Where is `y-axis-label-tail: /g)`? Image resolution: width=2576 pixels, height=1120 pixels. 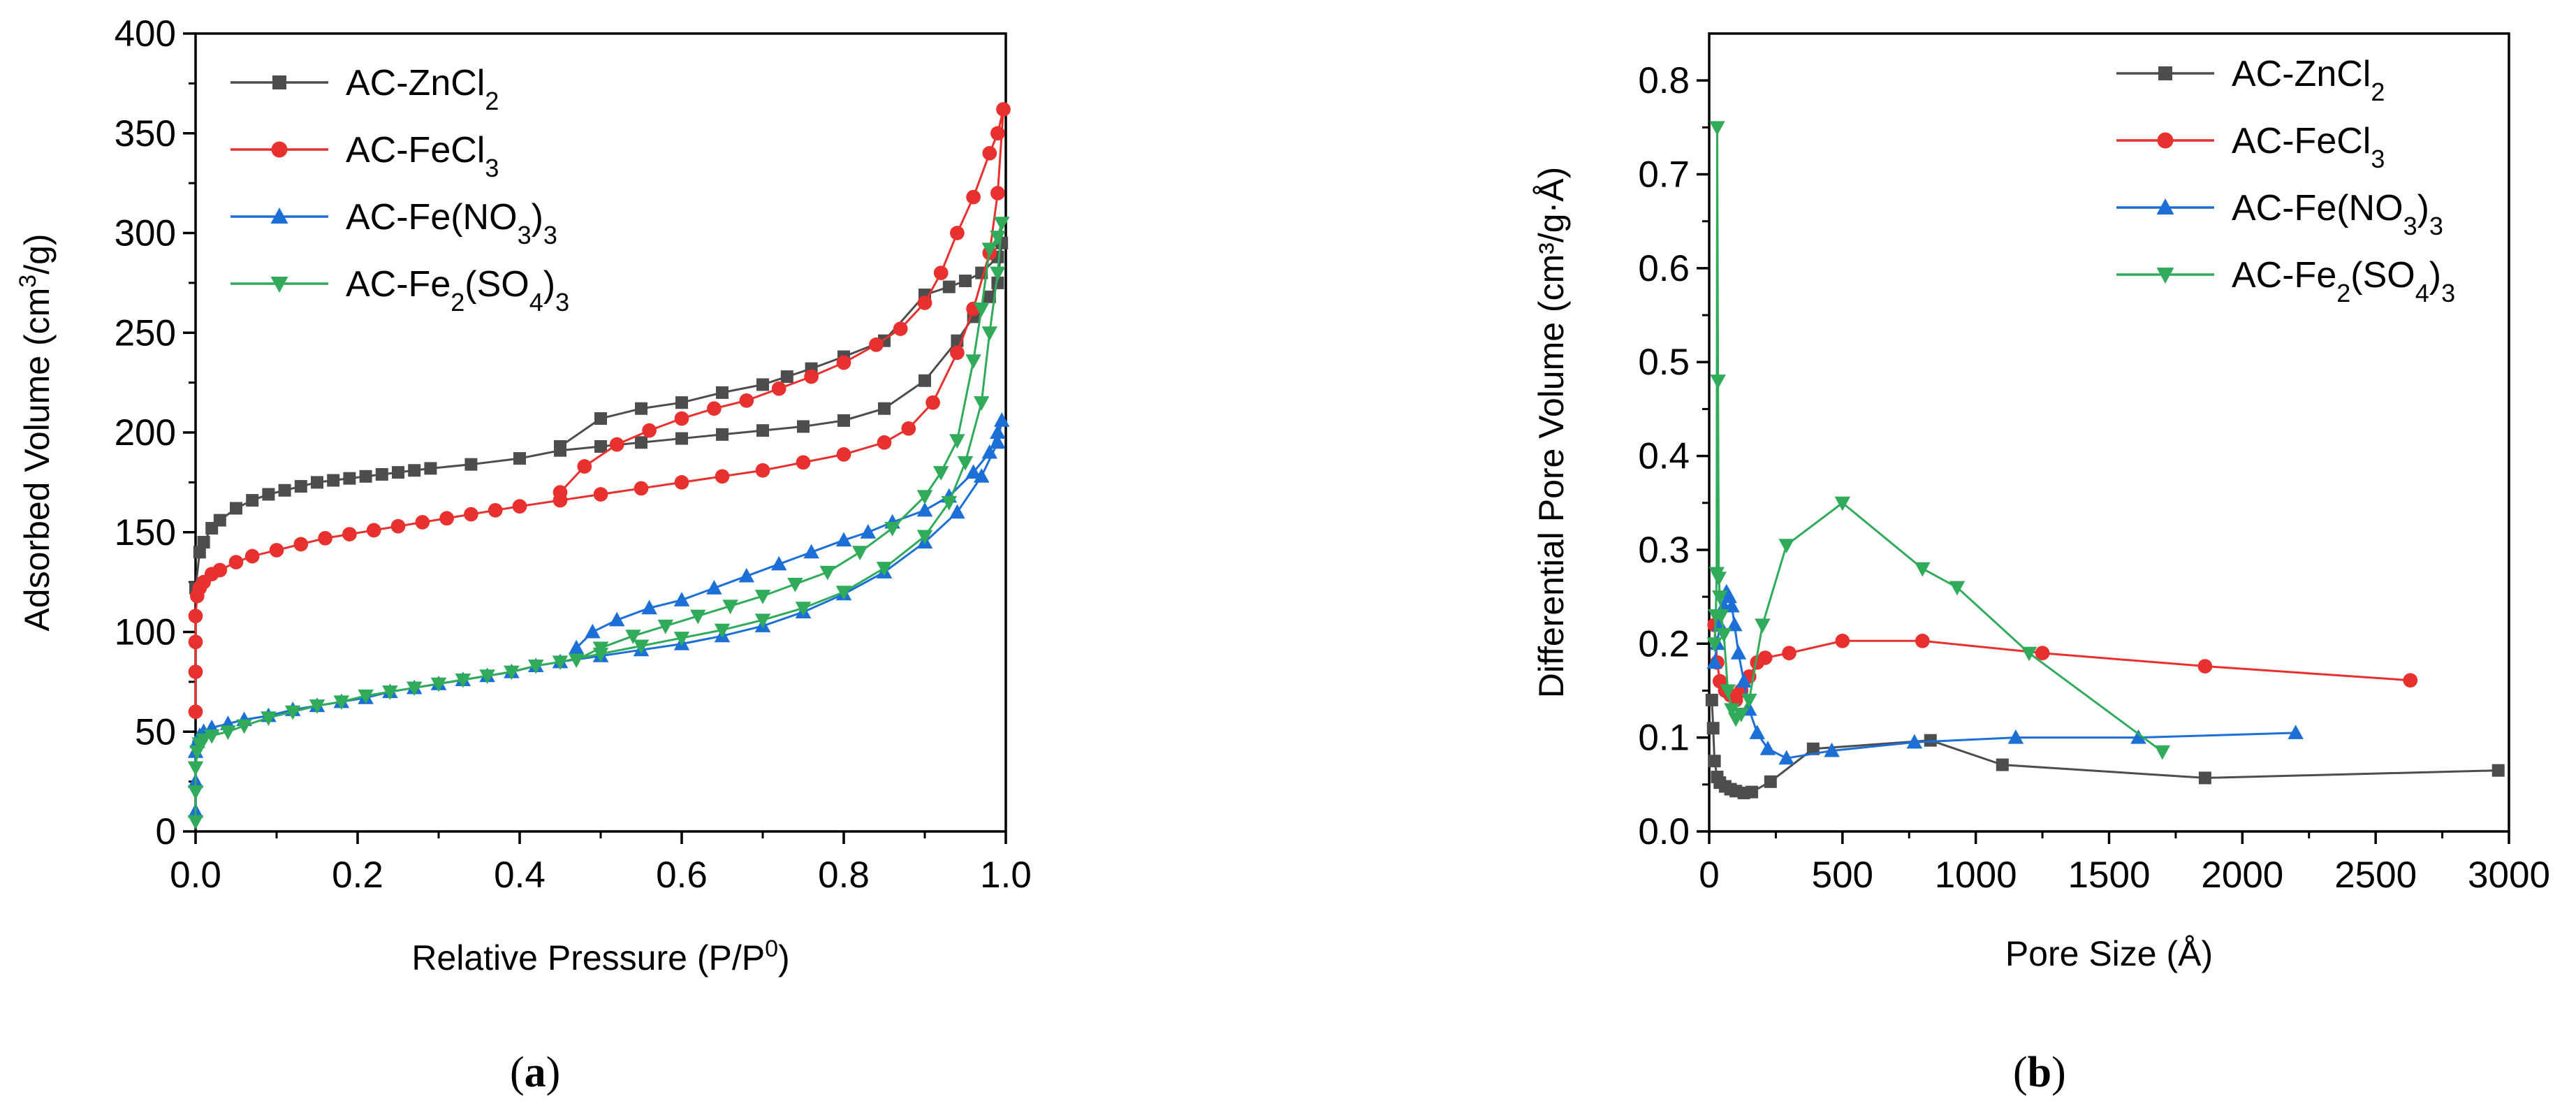
y-axis-label-tail: /g) is located at coordinates (37, 253).